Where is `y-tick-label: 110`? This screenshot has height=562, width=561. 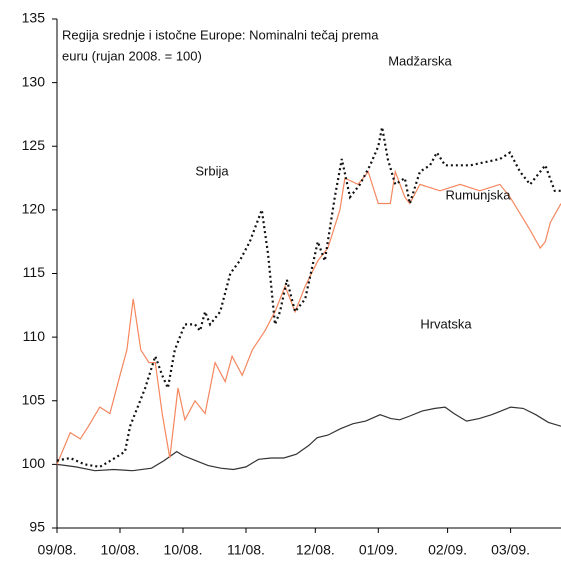
y-tick-label: 110 is located at coordinates (34, 336).